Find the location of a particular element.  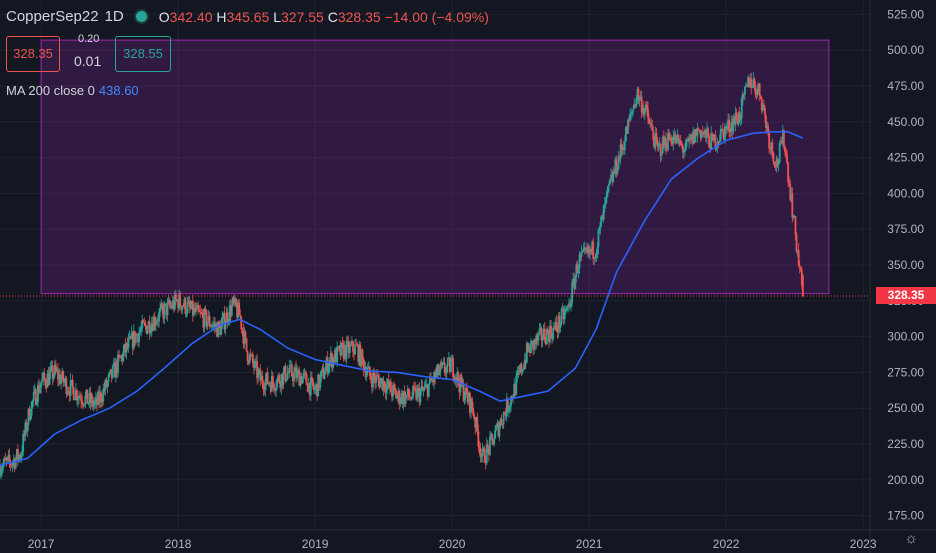

time-tick-label: 2017 is located at coordinates (41, 544).